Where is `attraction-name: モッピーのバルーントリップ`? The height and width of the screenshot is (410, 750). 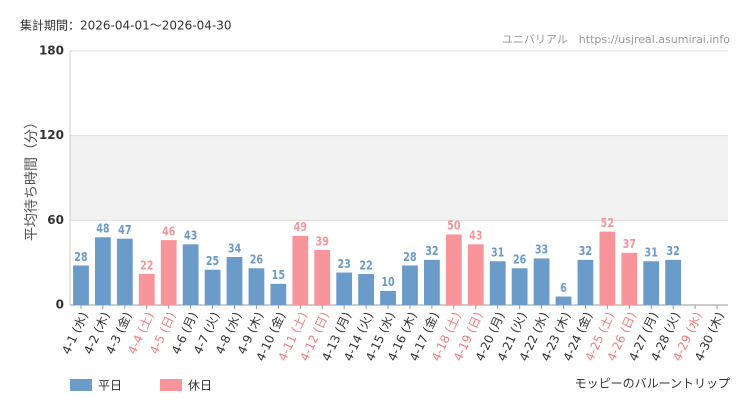 attraction-name: モッピーのバルーントリップ is located at coordinates (652, 384).